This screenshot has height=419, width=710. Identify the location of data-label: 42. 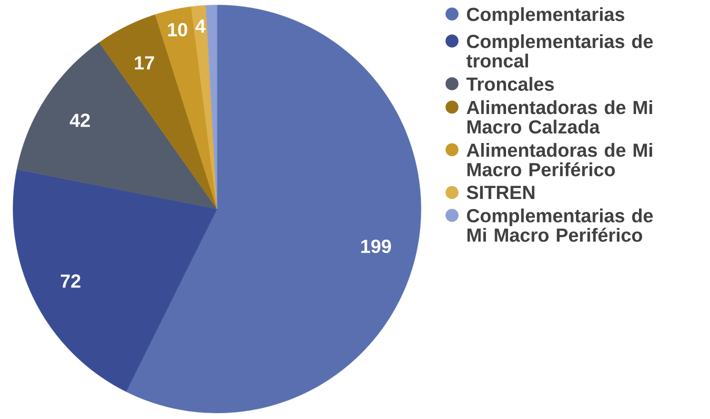
(80, 120).